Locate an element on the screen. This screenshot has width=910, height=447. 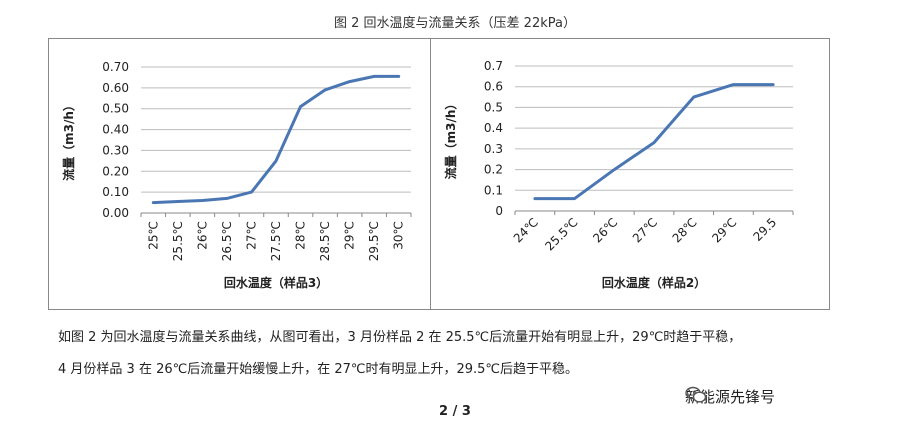
x-tick-label: 24℃ is located at coordinates (526, 230).